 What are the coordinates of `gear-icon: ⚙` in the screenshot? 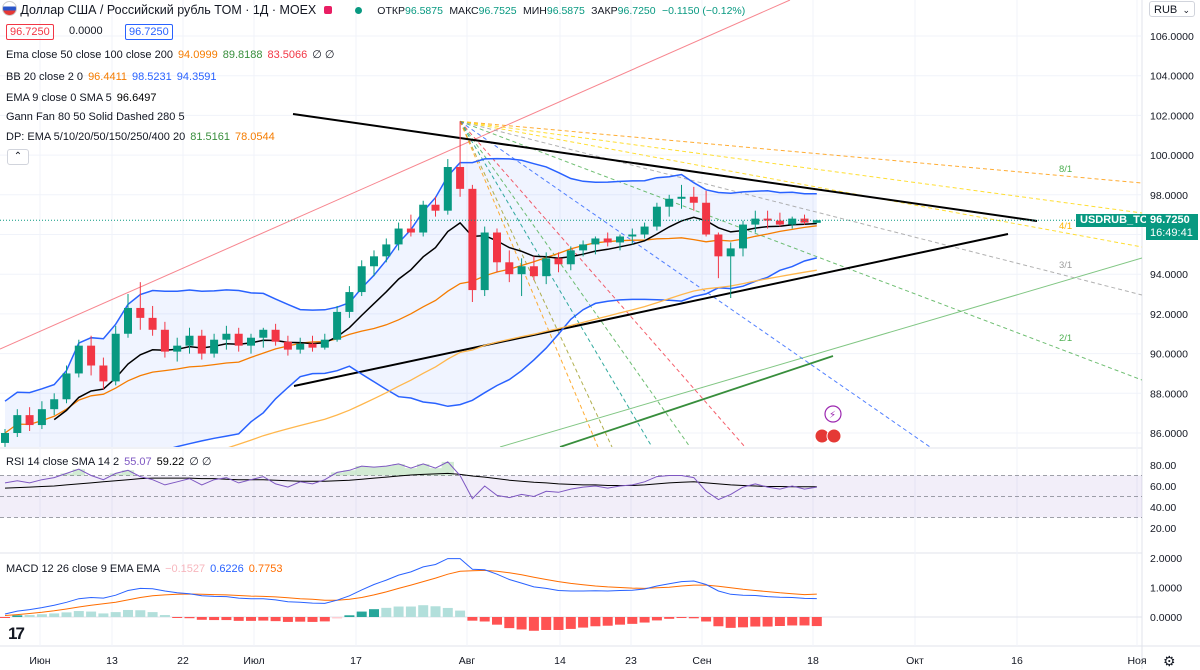 It's located at (1169, 661).